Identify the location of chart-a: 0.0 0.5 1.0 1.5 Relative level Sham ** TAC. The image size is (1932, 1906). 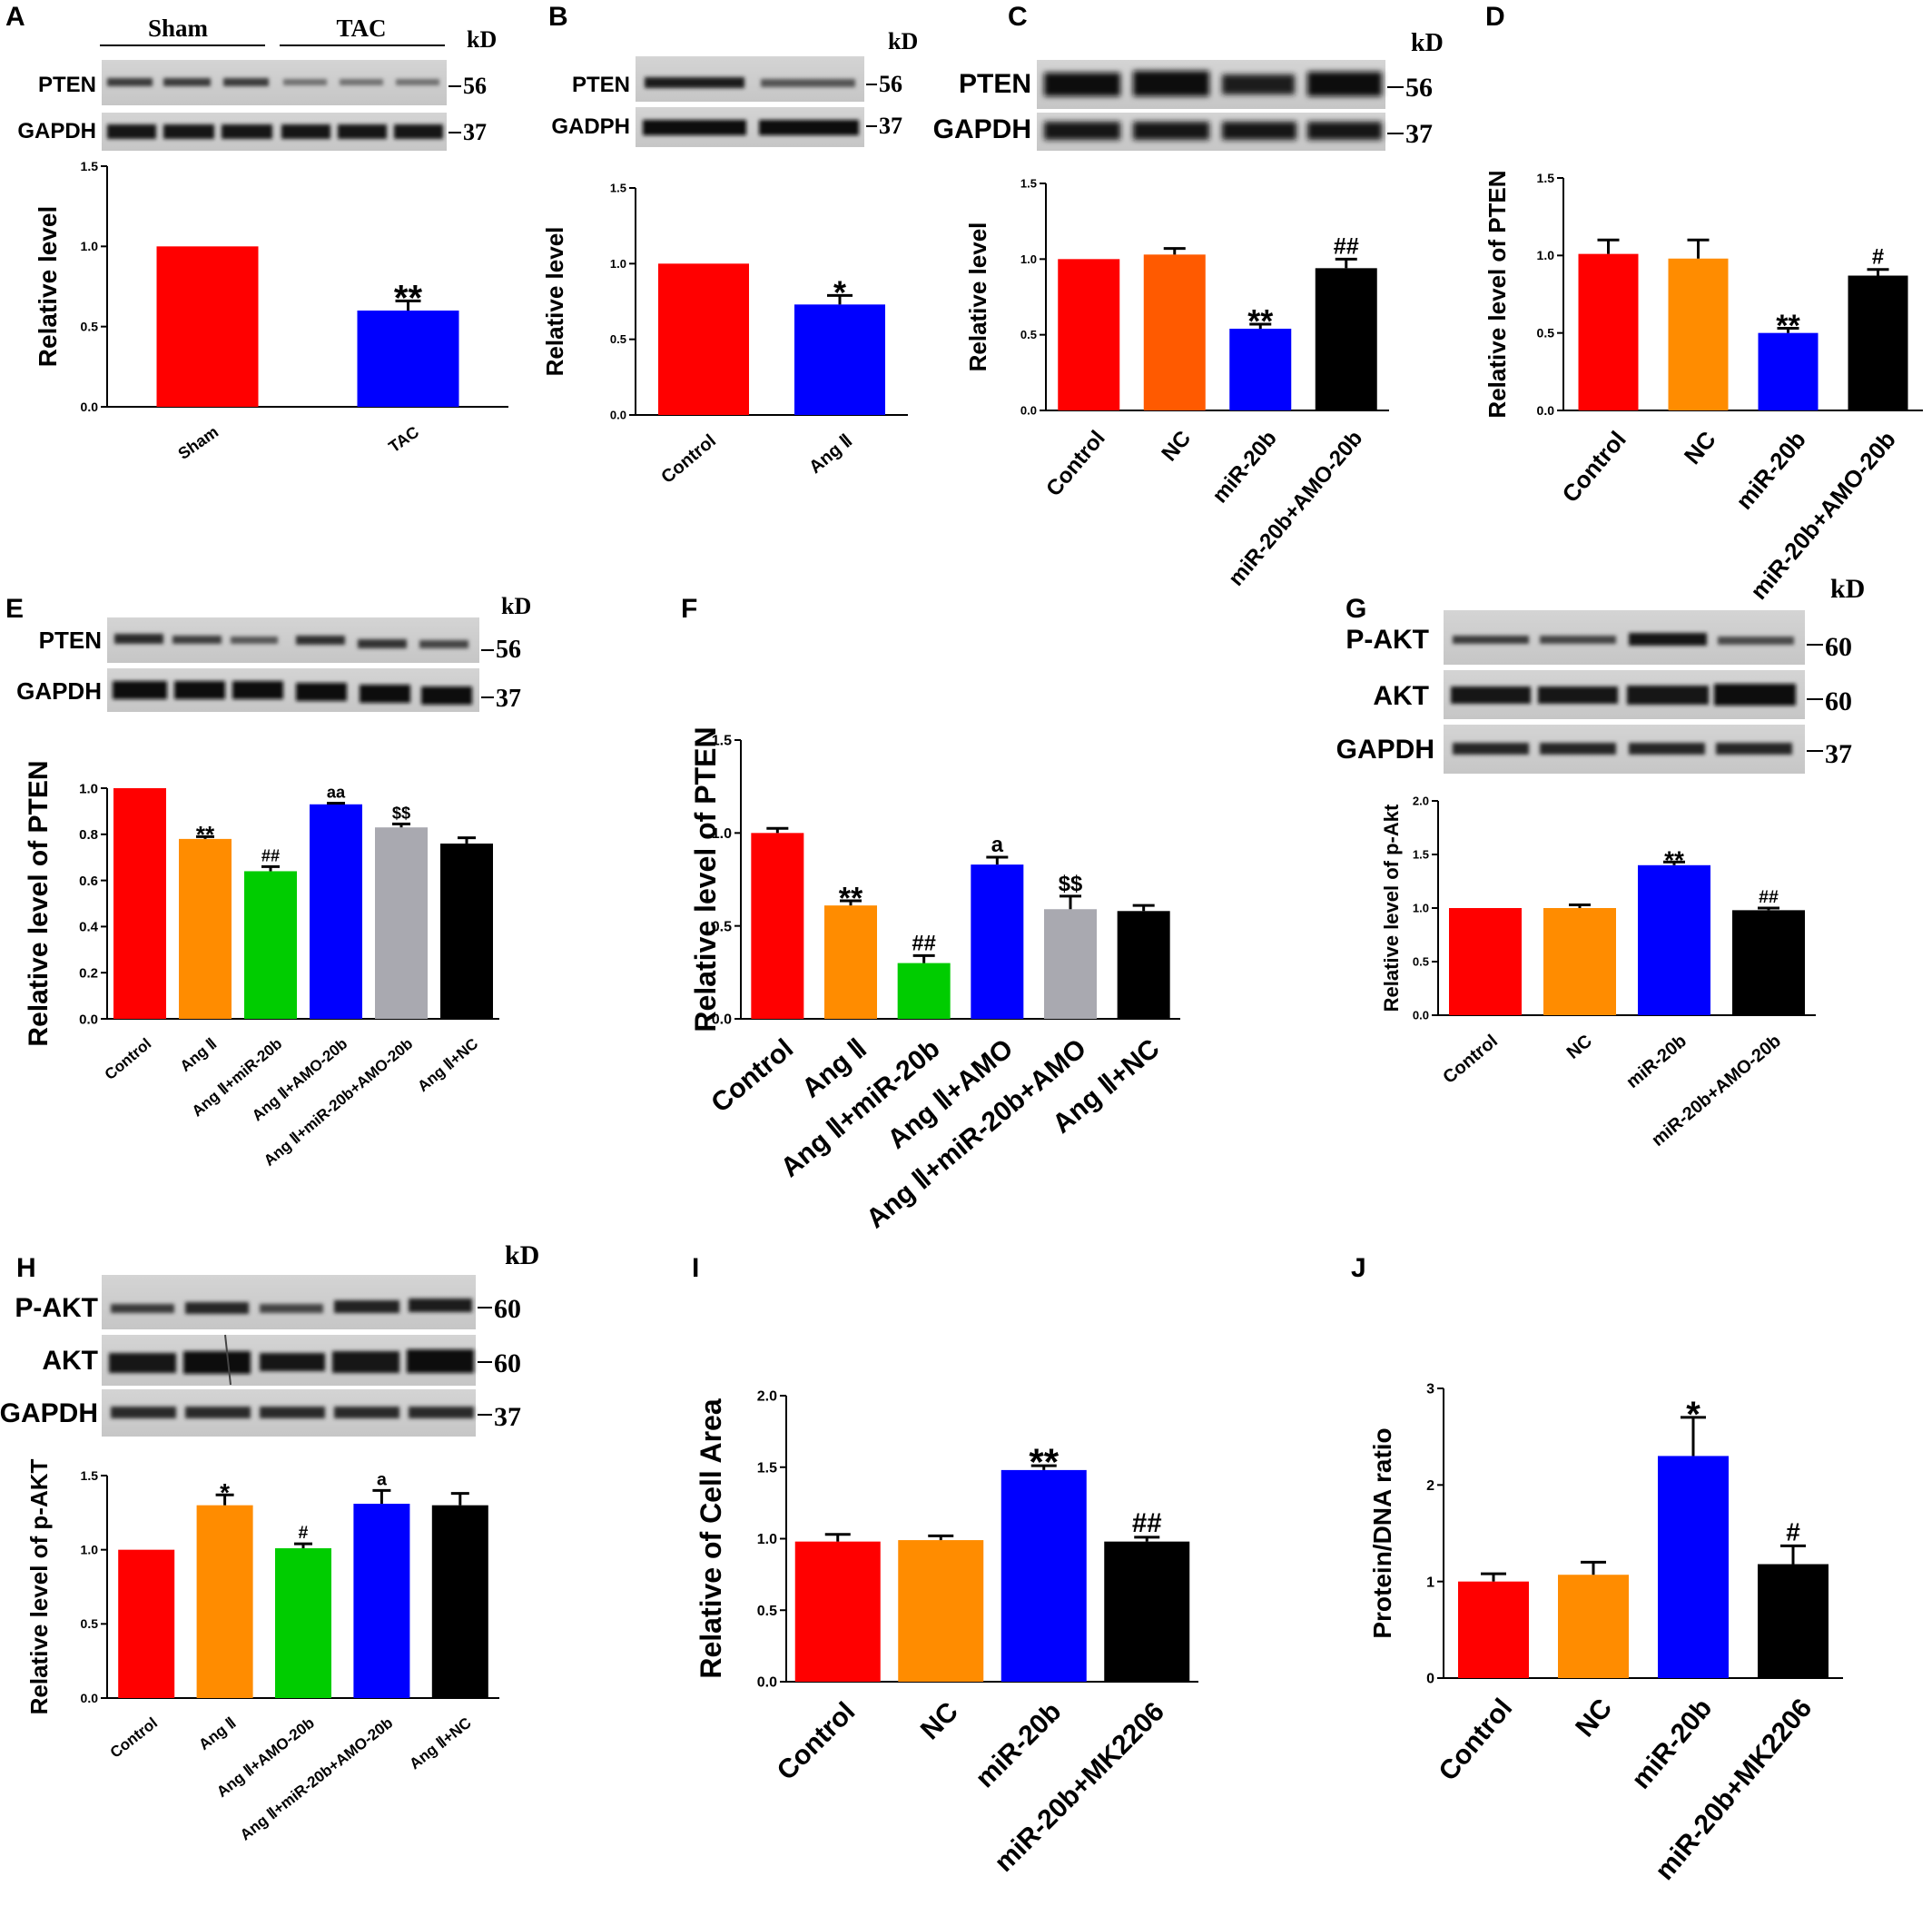
(271, 311).